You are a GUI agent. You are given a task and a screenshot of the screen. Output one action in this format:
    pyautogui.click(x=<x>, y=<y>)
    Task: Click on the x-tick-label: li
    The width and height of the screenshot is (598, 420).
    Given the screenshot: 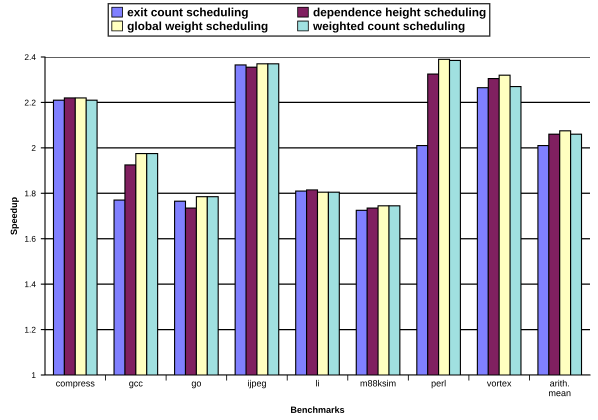 What is the action you would take?
    pyautogui.click(x=317, y=383)
    